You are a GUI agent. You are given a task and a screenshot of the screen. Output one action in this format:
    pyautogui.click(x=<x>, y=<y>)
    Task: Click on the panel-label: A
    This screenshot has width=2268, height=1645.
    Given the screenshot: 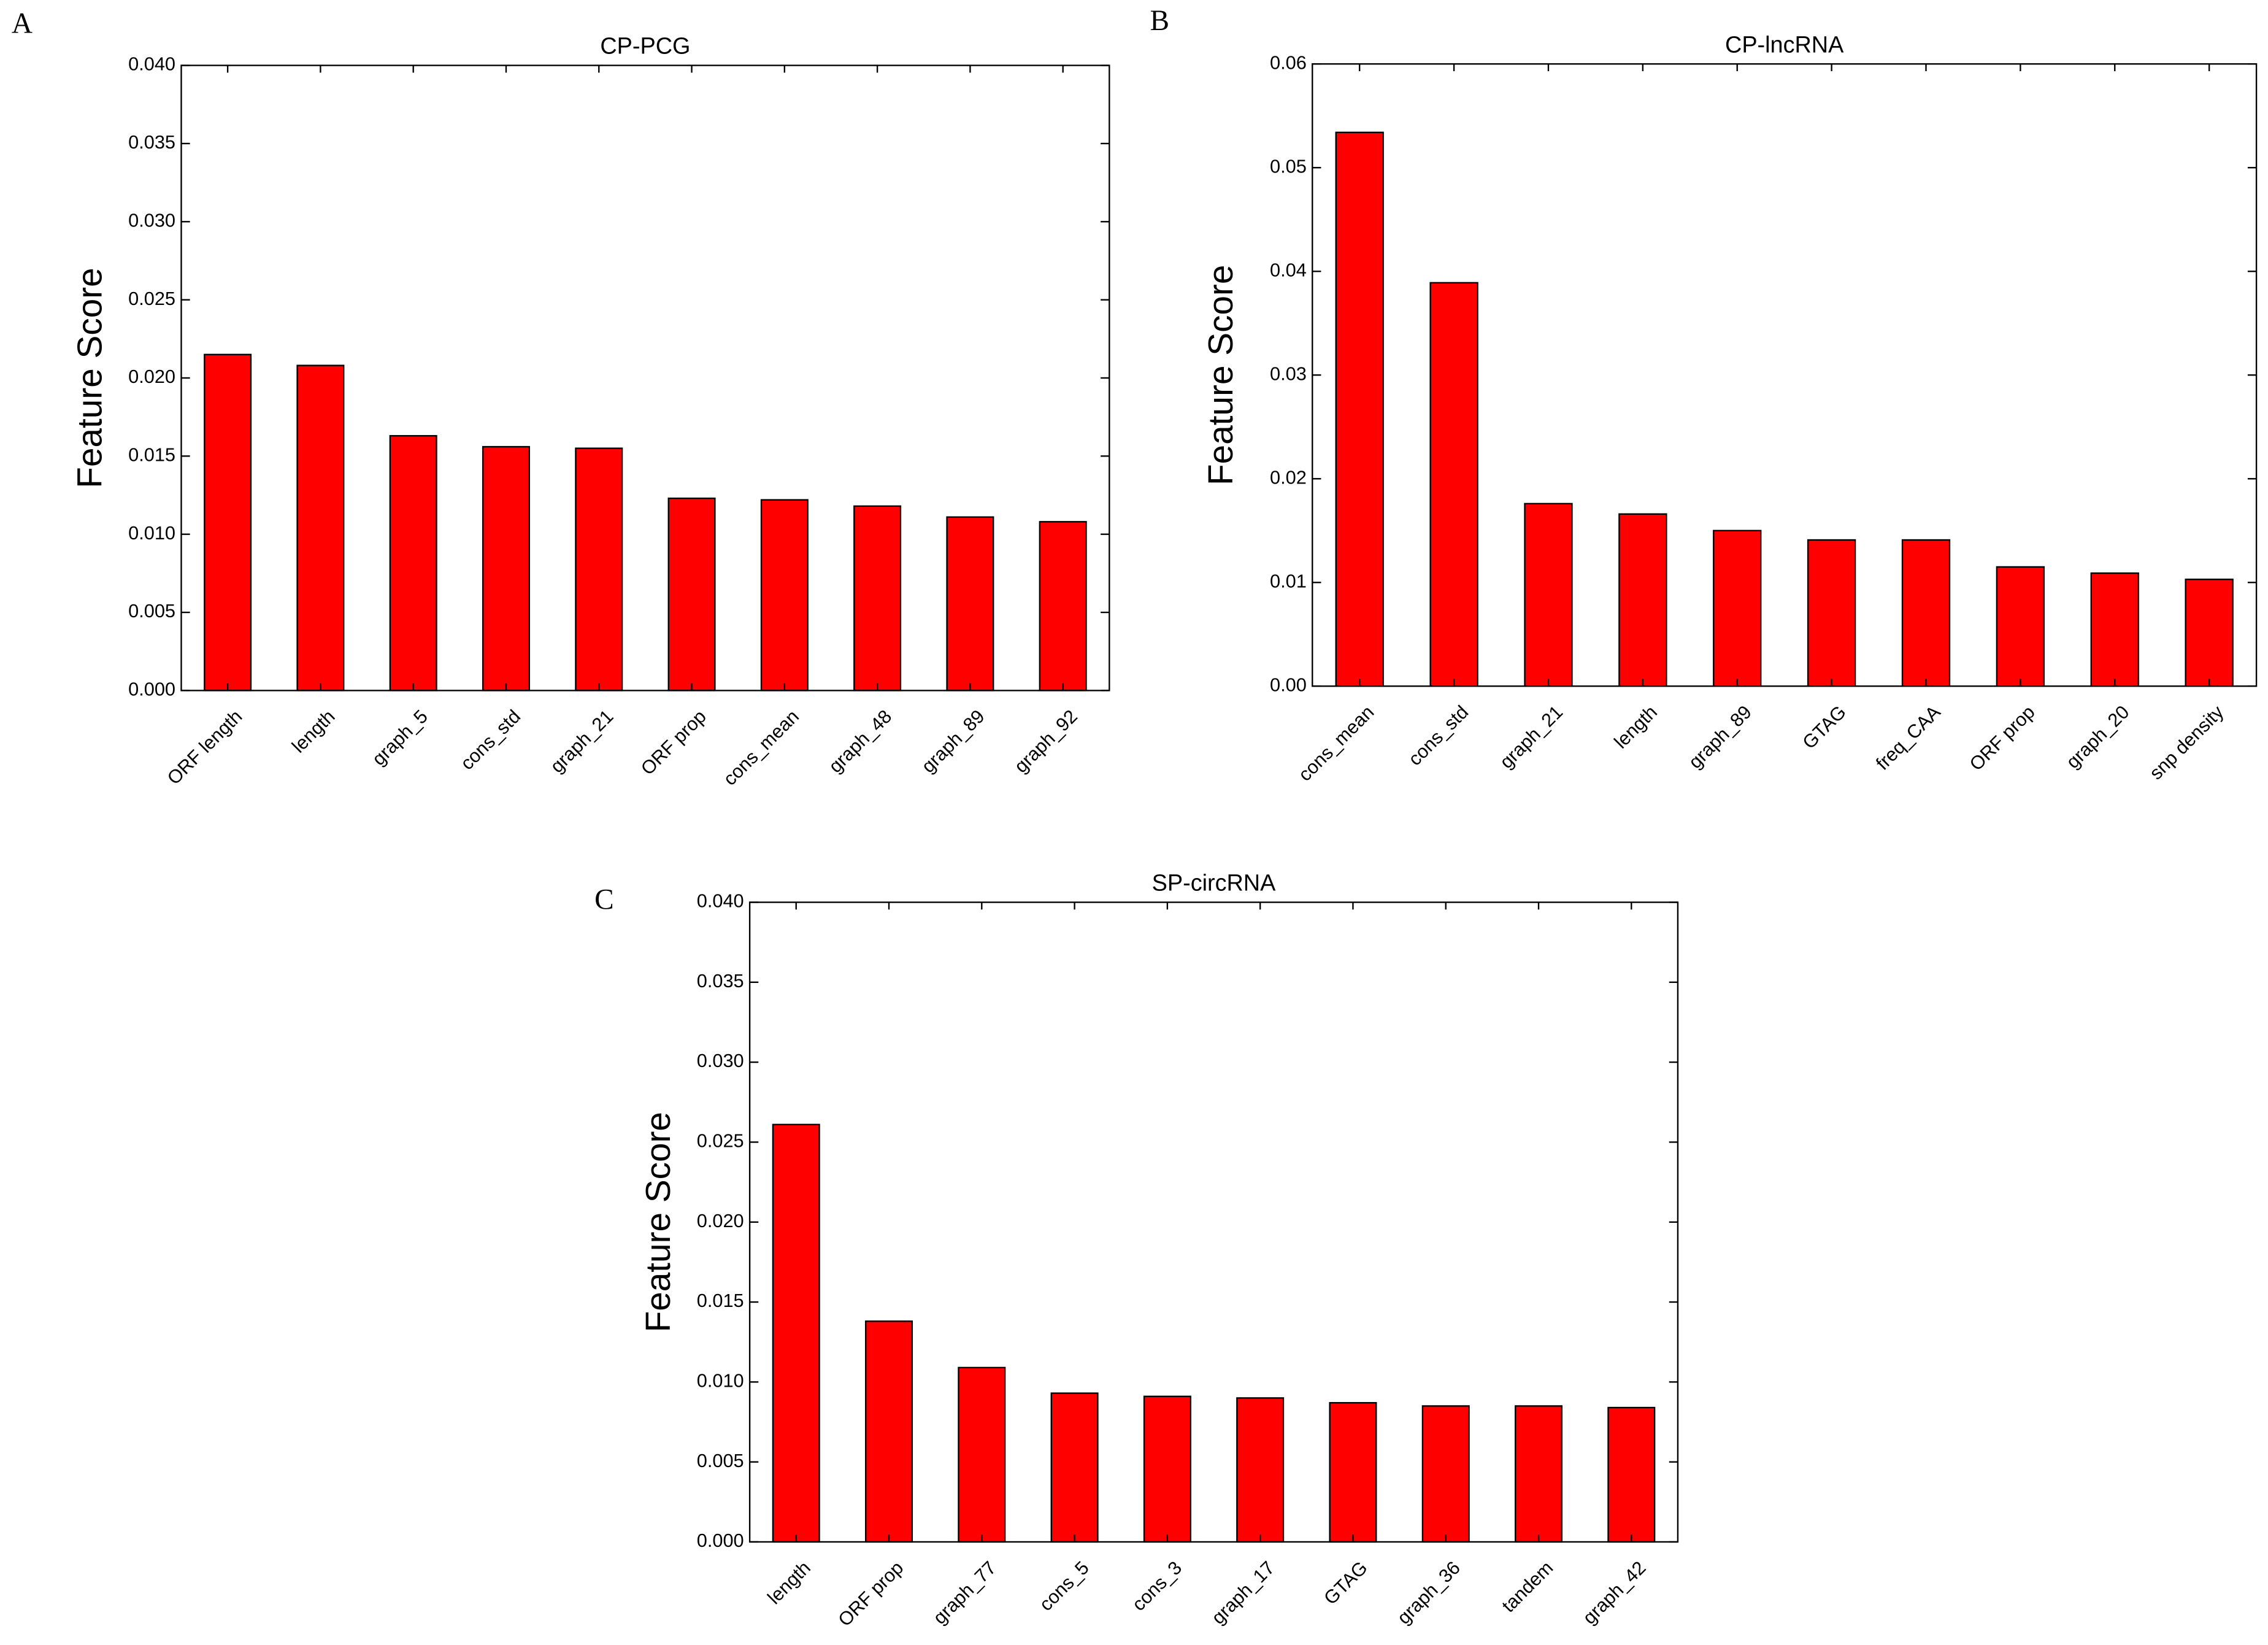 What is the action you would take?
    pyautogui.click(x=23, y=24)
    